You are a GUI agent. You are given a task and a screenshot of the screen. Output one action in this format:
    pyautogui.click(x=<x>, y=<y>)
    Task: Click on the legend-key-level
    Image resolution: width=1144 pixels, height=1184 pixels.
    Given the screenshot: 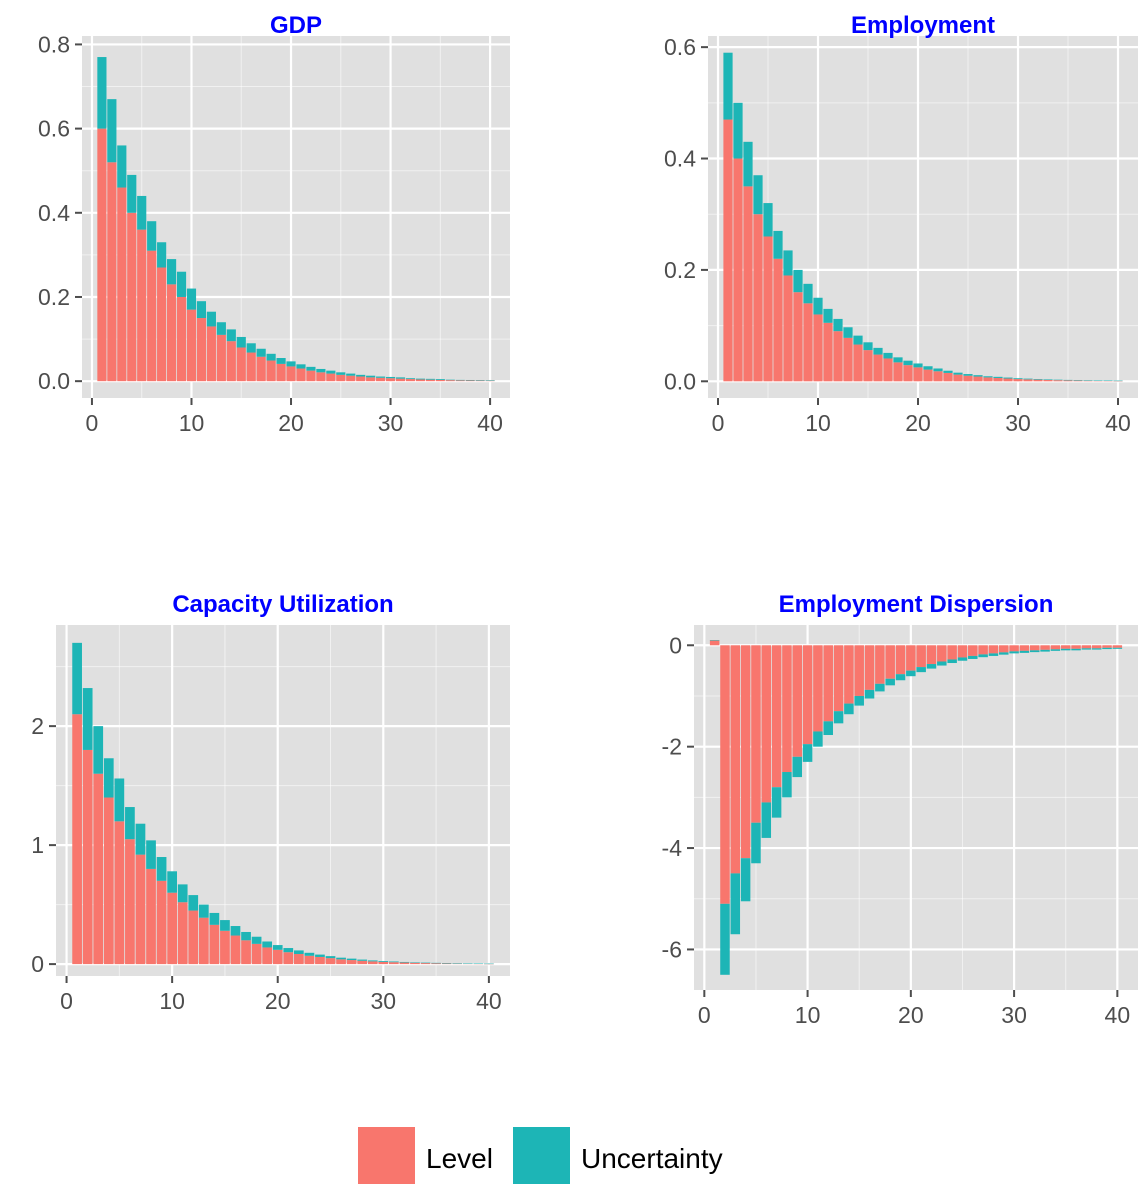 What is the action you would take?
    pyautogui.click(x=386, y=1155)
    